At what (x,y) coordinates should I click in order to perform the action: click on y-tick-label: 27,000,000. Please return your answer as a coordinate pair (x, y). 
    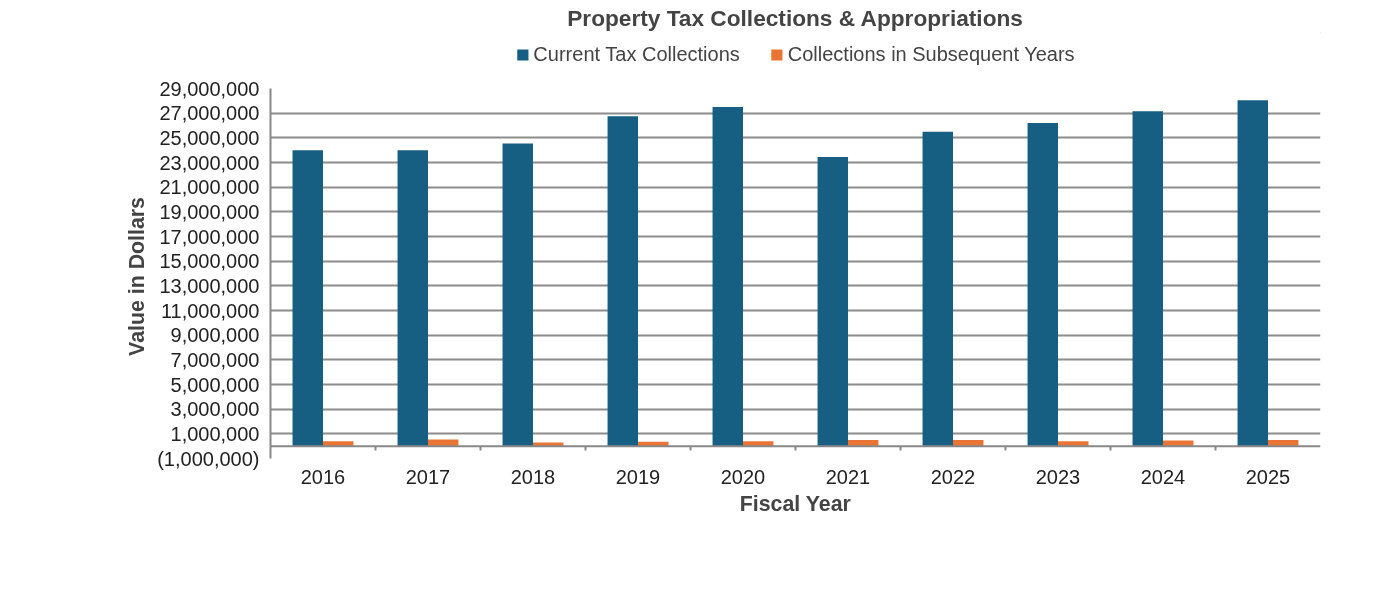
    Looking at the image, I should click on (209, 113).